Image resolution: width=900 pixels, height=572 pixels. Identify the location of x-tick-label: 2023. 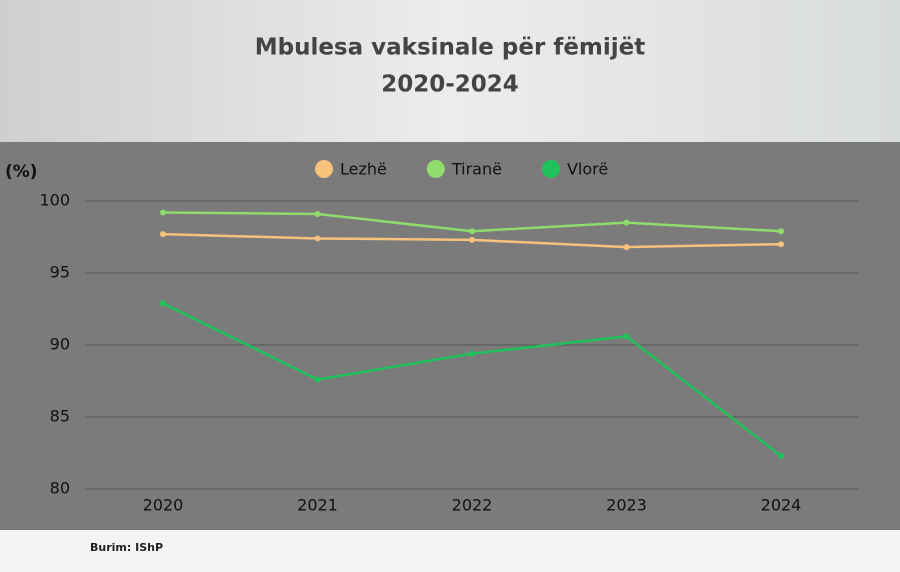
(626, 505).